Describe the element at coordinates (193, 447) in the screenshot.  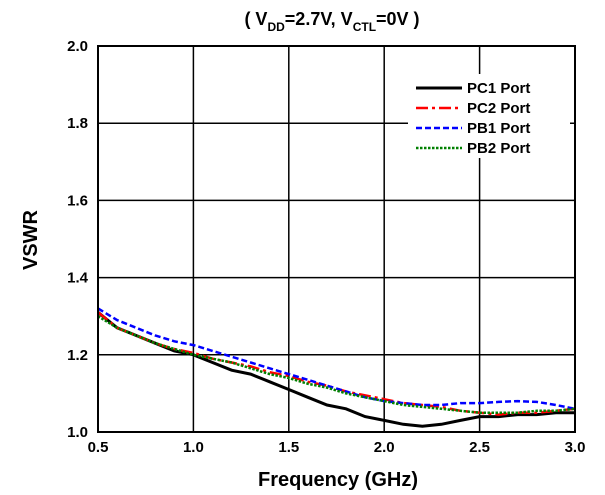
I see `x-tick-label: 1.0` at that location.